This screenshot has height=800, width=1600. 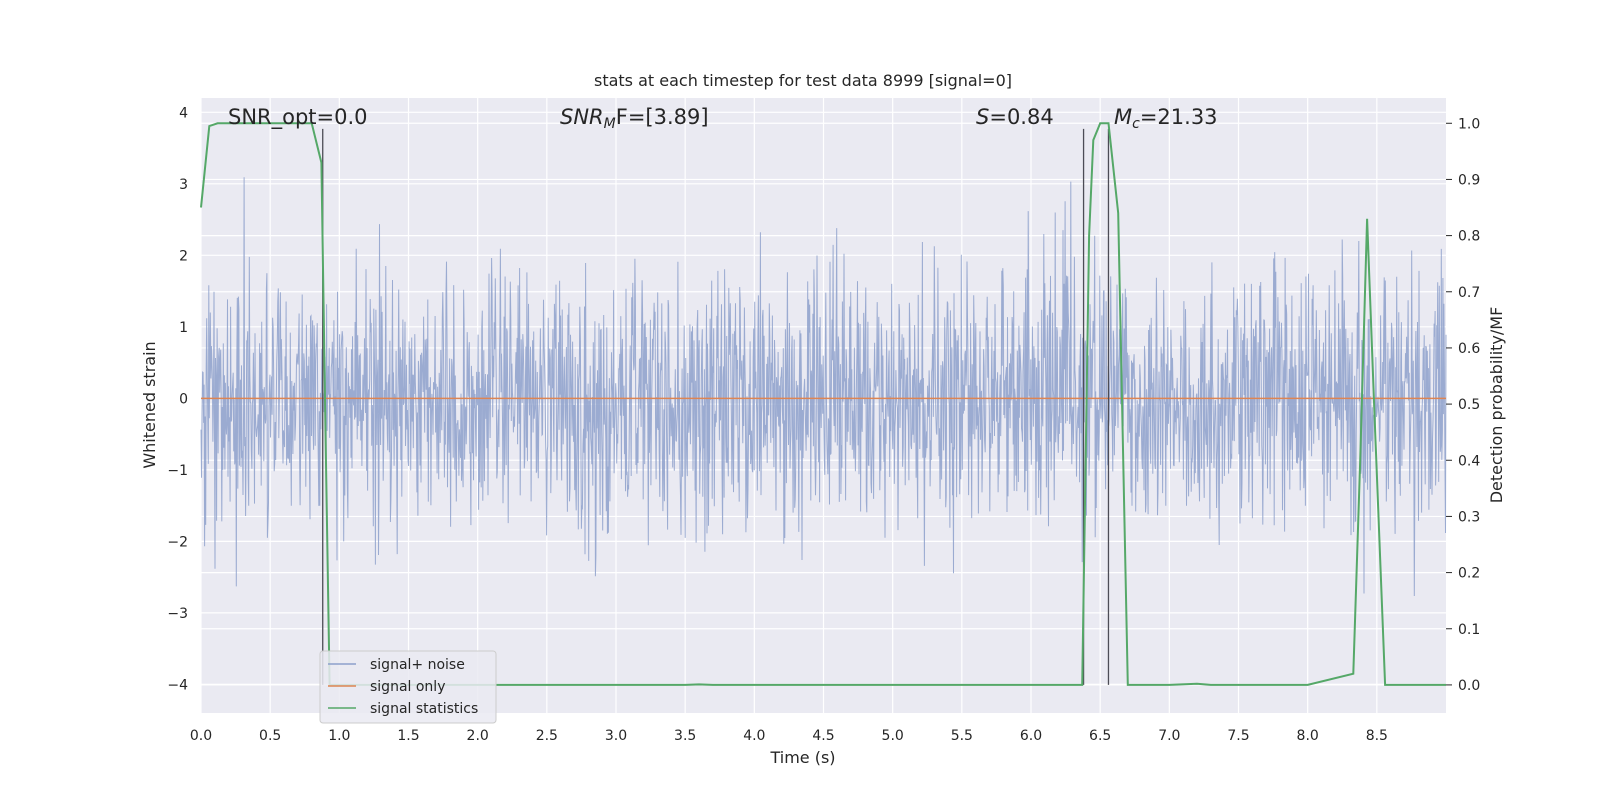 I want to click on x-tick-label: 3.5, so click(x=685, y=736).